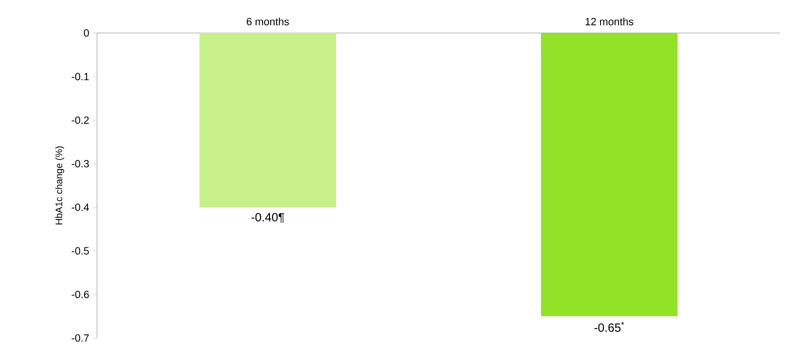  Describe the element at coordinates (86, 33) in the screenshot. I see `y-tick-label: 0` at that location.